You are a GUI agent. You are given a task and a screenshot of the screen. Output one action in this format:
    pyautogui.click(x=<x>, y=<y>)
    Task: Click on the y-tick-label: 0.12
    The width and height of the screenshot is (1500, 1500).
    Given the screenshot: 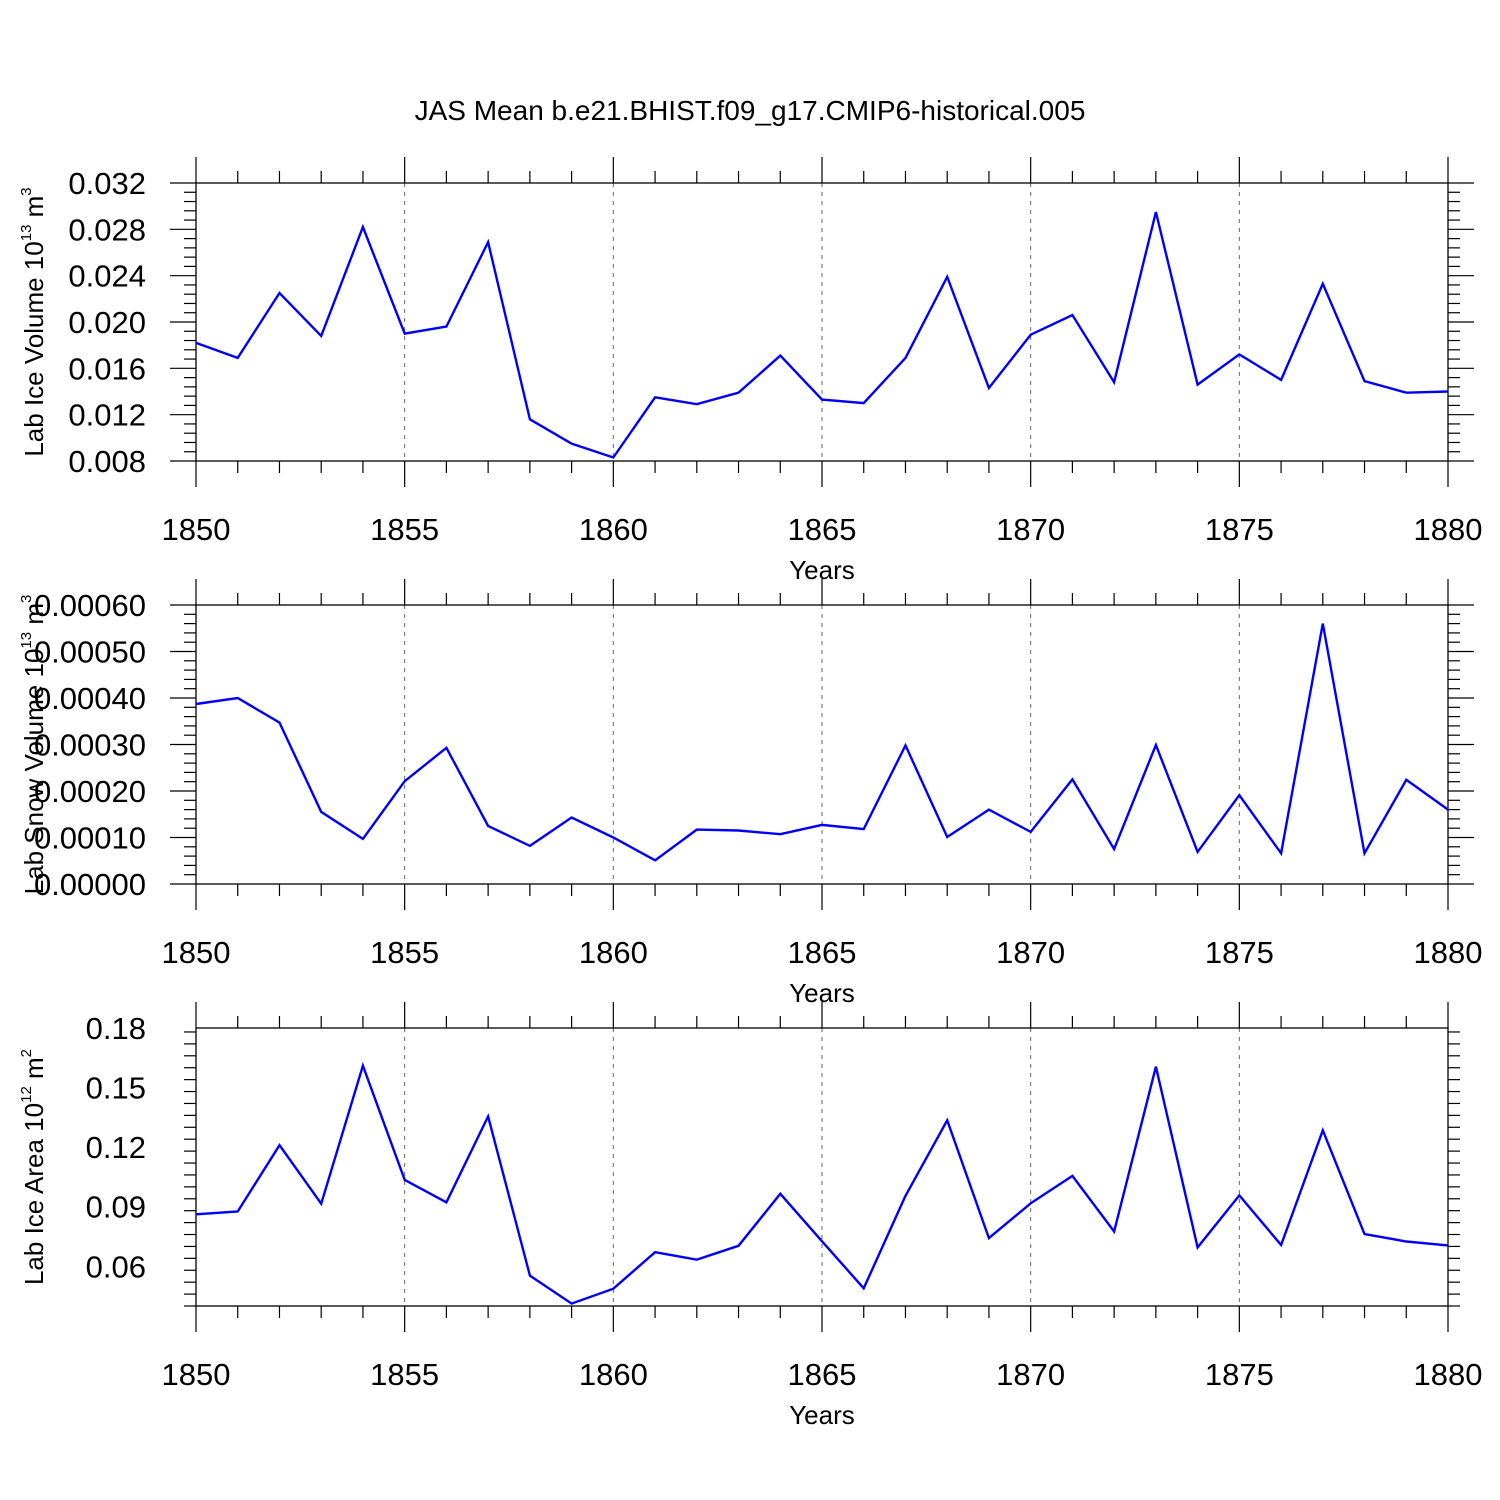 What is the action you would take?
    pyautogui.click(x=116, y=1147)
    